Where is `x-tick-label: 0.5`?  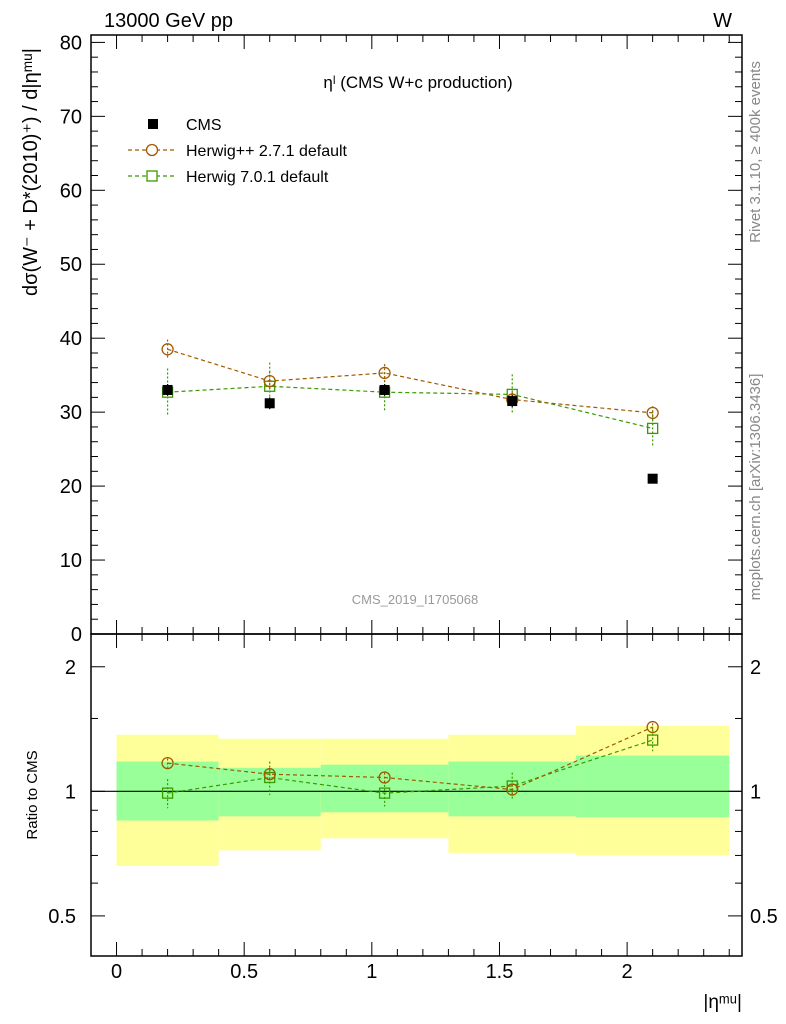
x-tick-label: 0.5 is located at coordinates (244, 972).